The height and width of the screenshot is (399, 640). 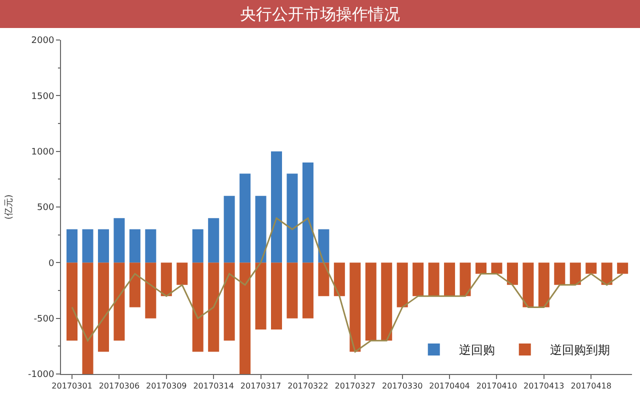 What do you see at coordinates (449, 386) in the screenshot?
I see `x-tick-label: 20170404` at bounding box center [449, 386].